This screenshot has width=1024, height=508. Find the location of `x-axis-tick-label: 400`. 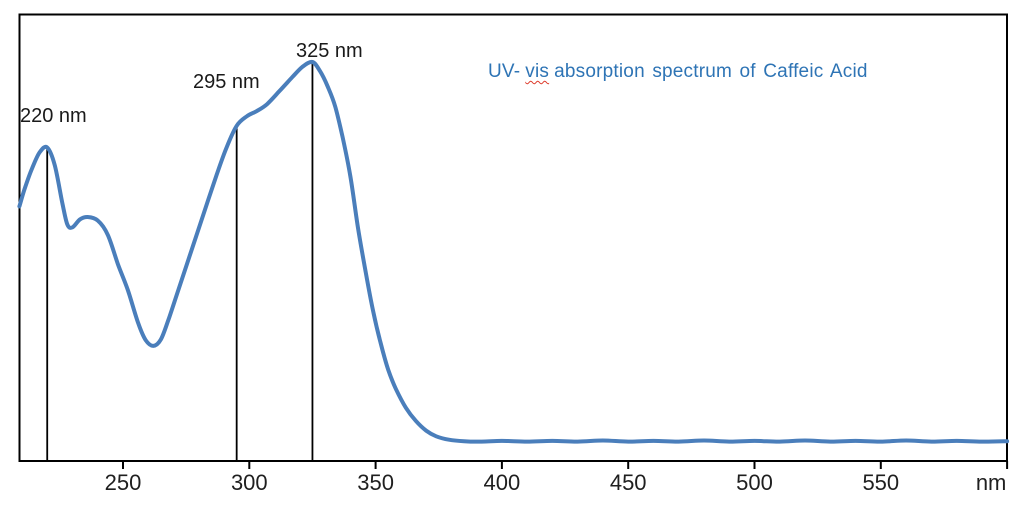

x-axis-tick-label: 400 is located at coordinates (502, 482).